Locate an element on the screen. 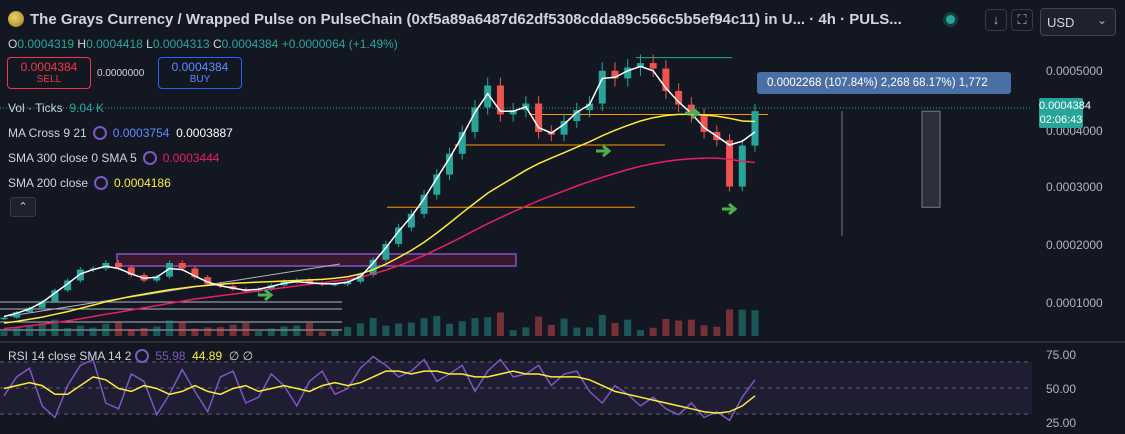  ma-cross-settings-icon is located at coordinates (99, 133).